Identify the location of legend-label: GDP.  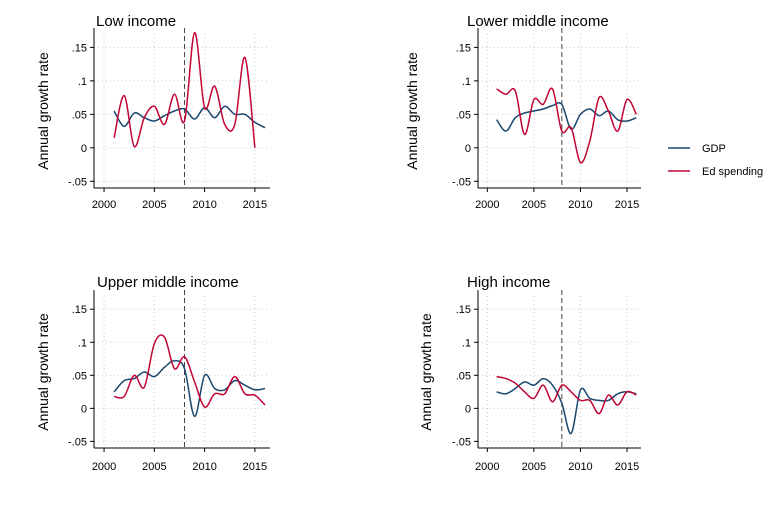
(714, 149).